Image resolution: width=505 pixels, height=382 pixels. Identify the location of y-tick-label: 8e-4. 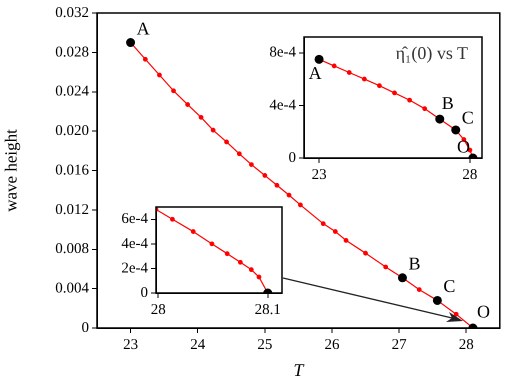
(282, 52).